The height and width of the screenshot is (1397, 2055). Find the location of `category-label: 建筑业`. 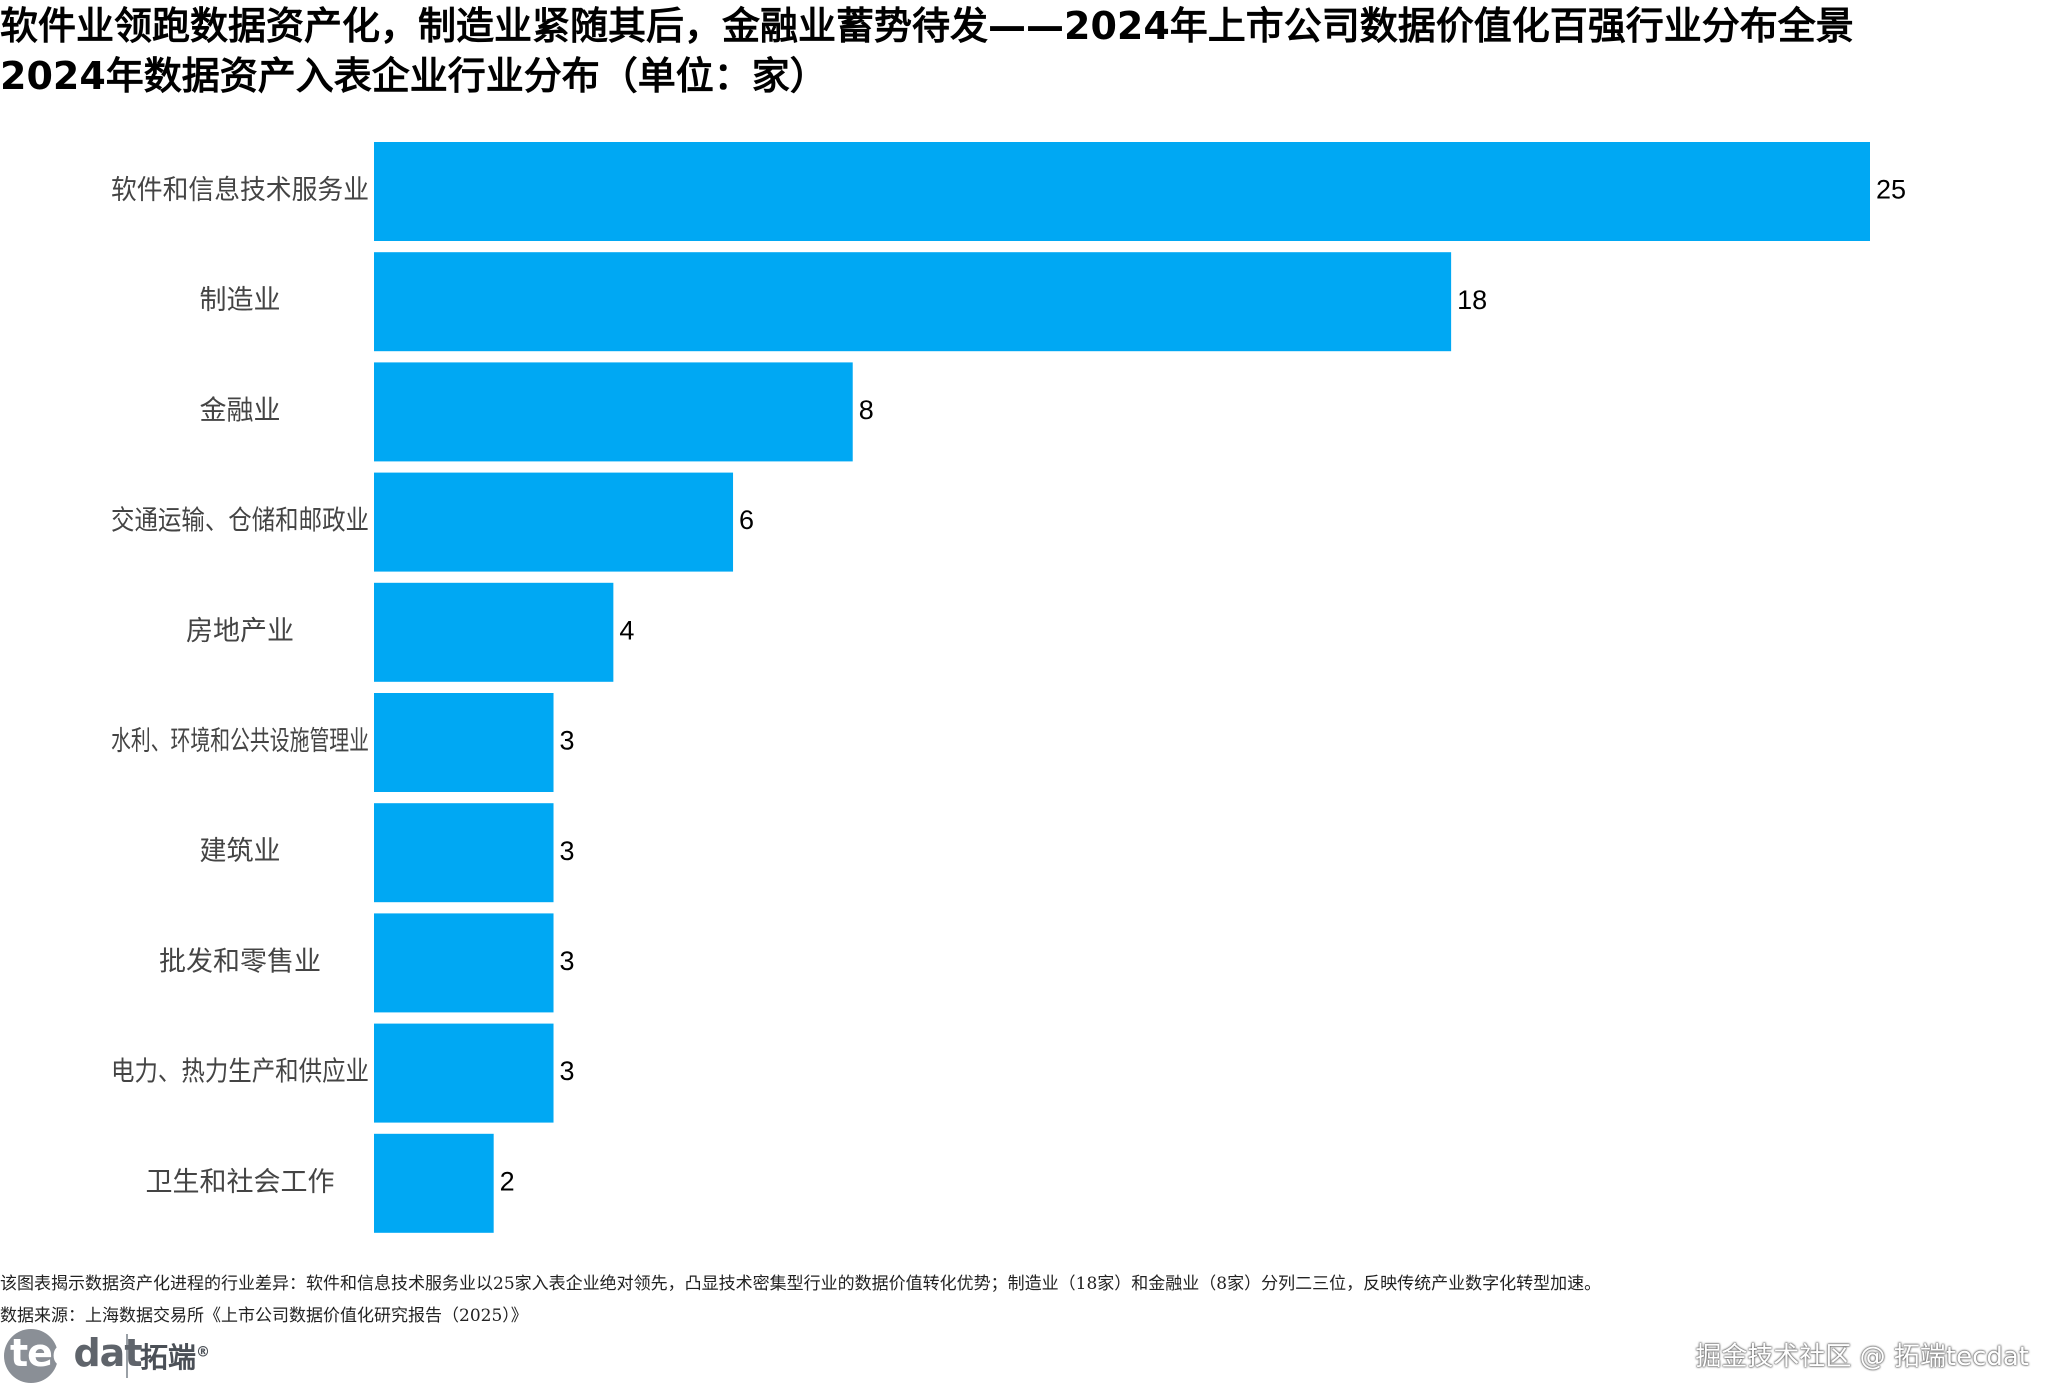

category-label: 建筑业 is located at coordinates (240, 851).